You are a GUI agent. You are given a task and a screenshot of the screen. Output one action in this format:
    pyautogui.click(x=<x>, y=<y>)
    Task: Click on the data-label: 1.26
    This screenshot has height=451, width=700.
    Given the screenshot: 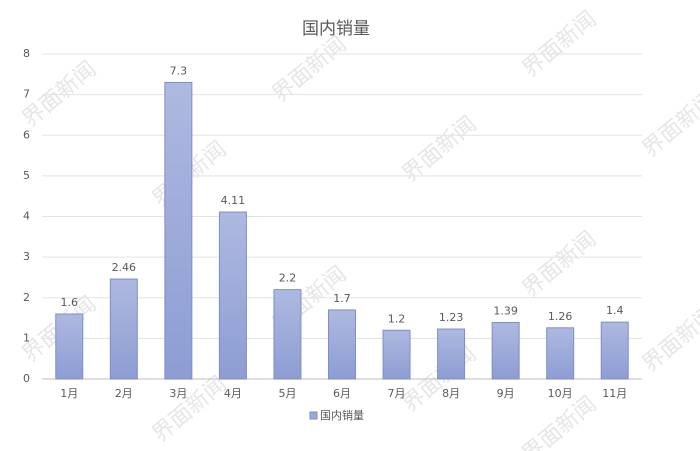 What is the action you would take?
    pyautogui.click(x=560, y=316)
    